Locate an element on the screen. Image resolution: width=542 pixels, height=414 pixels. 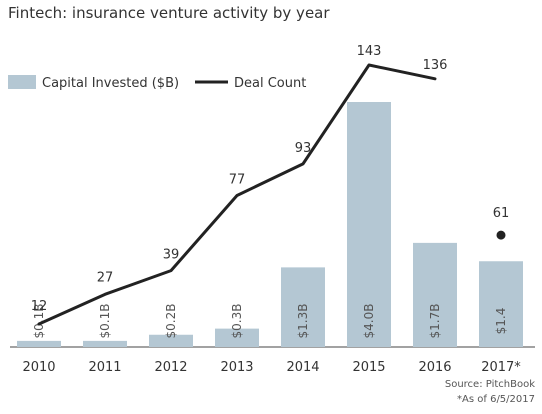
legend-bar-label: Capital Invested ($B) is located at coordinates (110, 83).